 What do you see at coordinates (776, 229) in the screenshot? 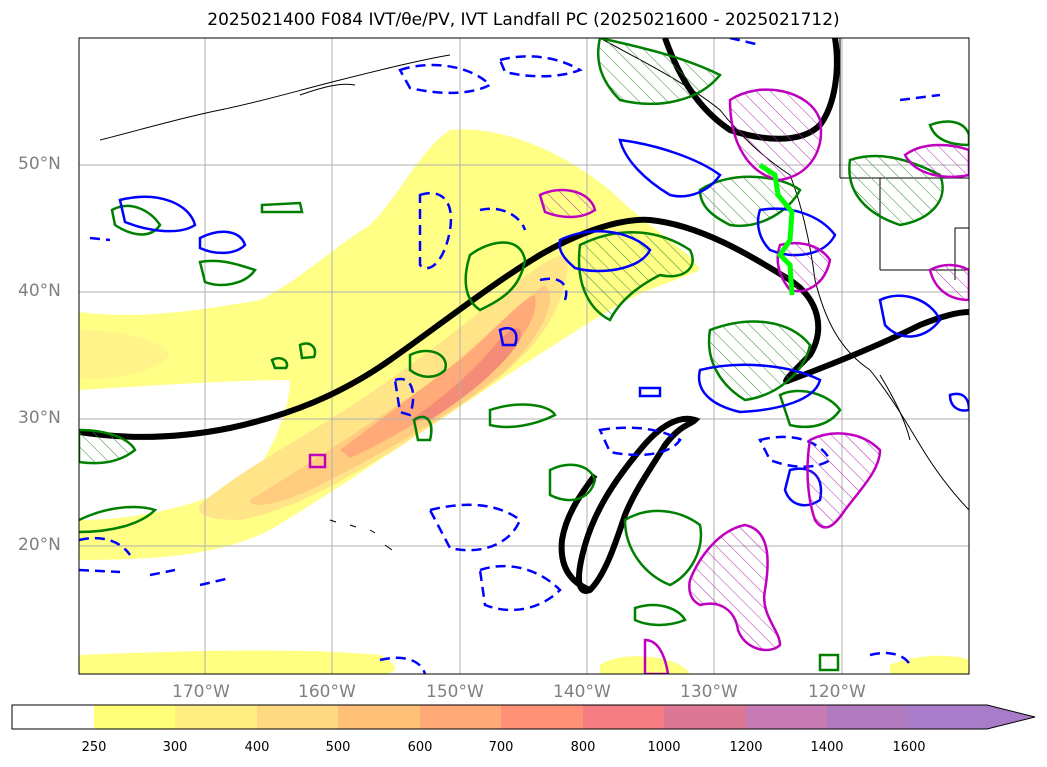
I see `landfall-line` at bounding box center [776, 229].